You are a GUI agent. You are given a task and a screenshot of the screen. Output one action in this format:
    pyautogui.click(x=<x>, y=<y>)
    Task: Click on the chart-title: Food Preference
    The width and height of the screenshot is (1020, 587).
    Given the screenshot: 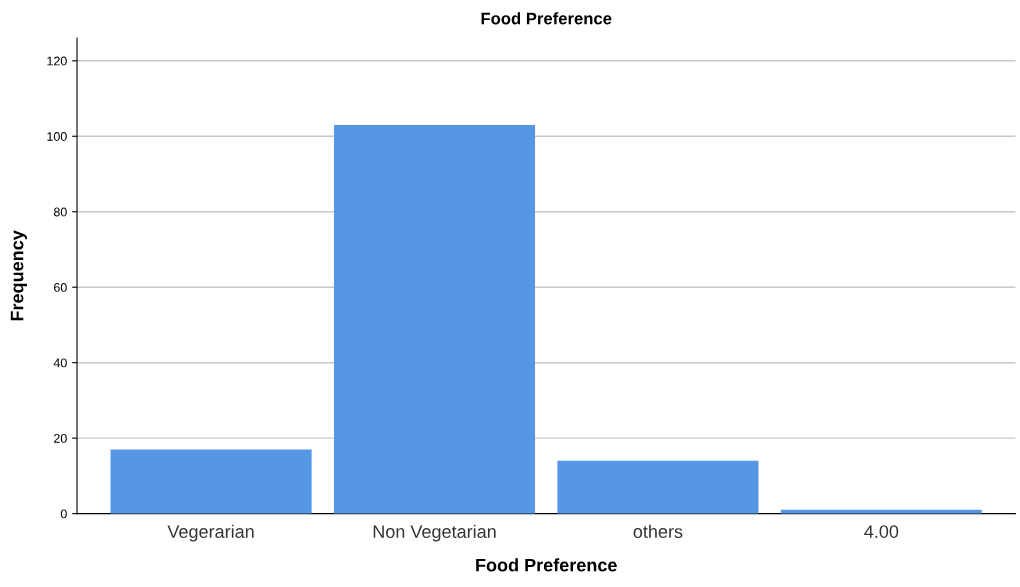 What is the action you would take?
    pyautogui.click(x=546, y=18)
    